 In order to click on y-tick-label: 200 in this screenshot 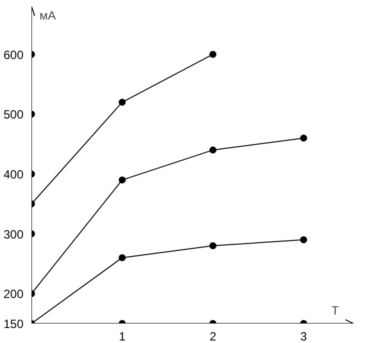, I will do `click(13, 294)`.